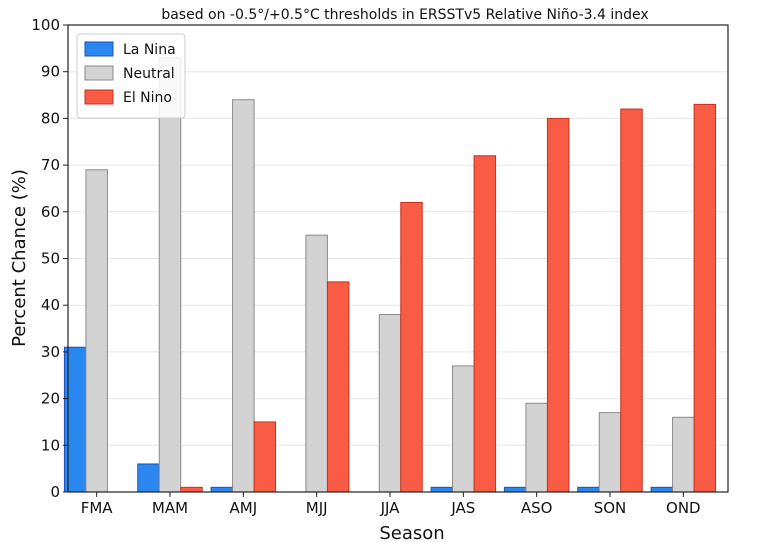 This screenshot has width=765, height=542. Describe the element at coordinates (149, 50) in the screenshot. I see `legend-label-la-nina: La Nina` at that location.